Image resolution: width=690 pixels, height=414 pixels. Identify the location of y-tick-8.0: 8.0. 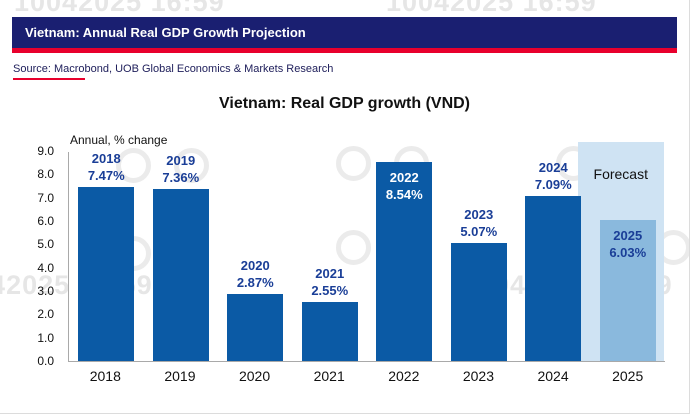
(45, 174).